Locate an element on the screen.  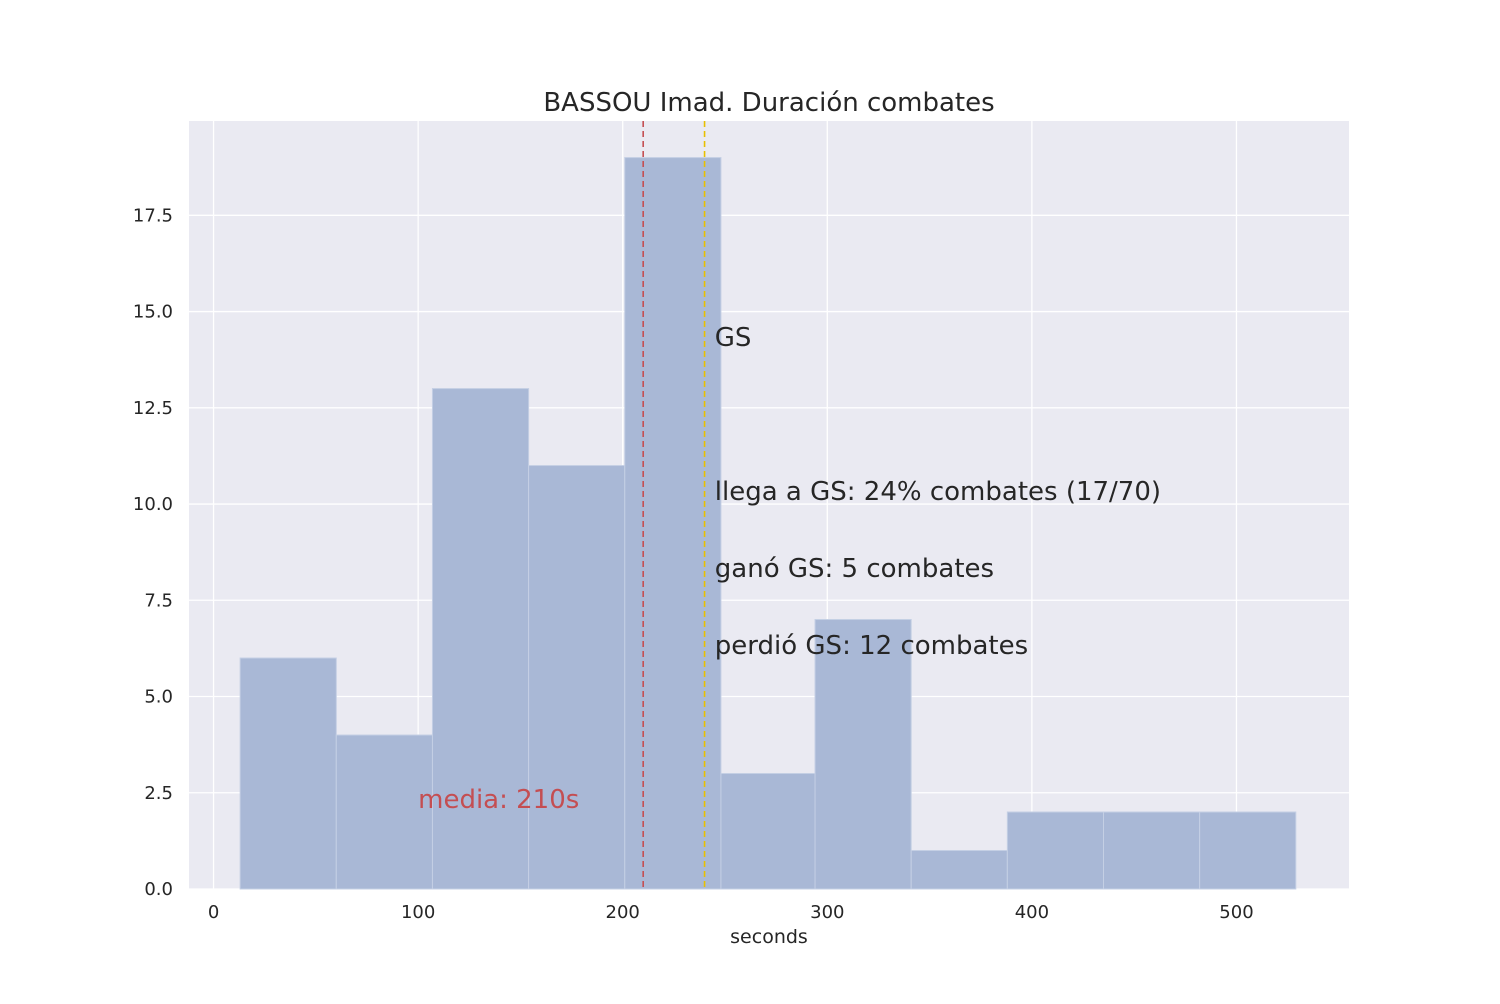
x-tick-label: 500 is located at coordinates (1236, 912).